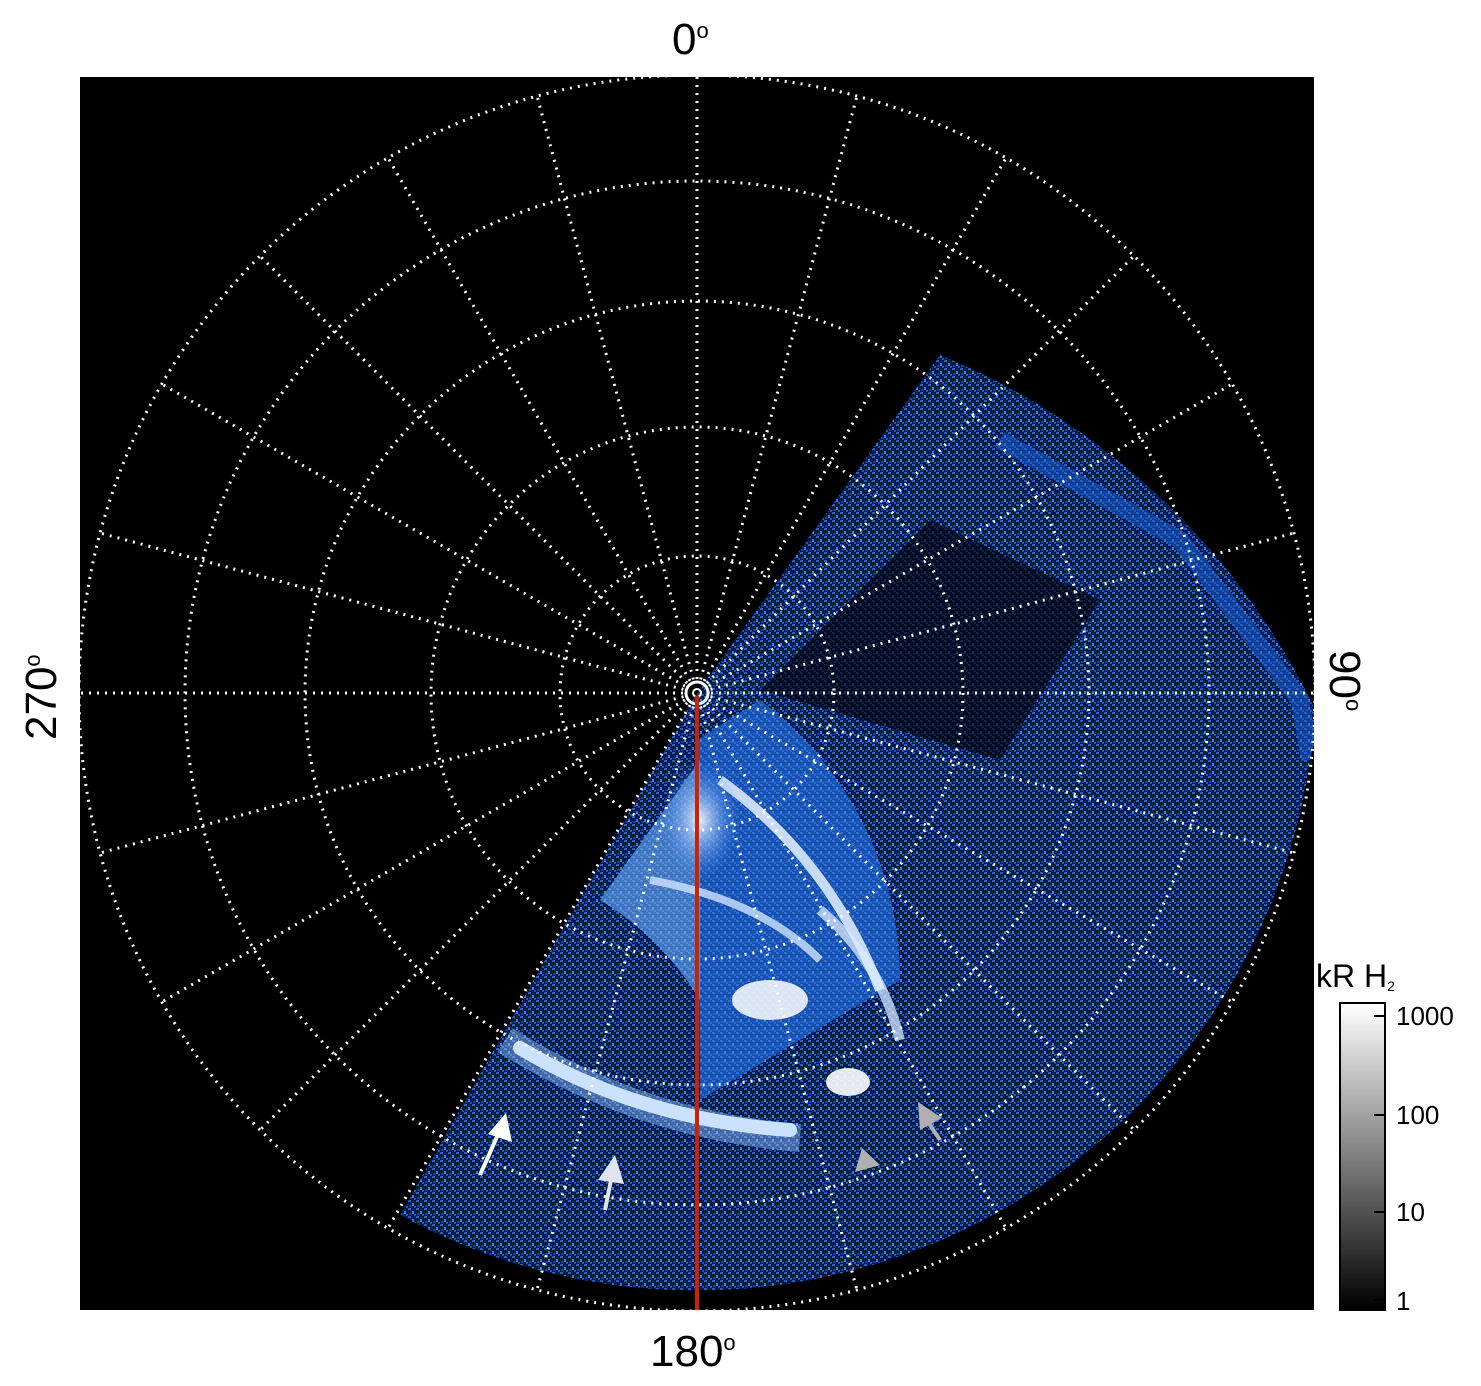 Image resolution: width=1481 pixels, height=1386 pixels. I want to click on axis-label-180: 180o, so click(693, 1351).